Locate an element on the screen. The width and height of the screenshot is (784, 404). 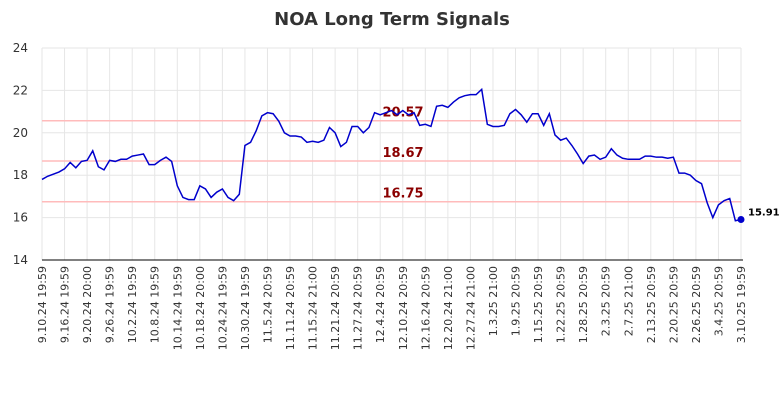
x-tick-label: 12.4.24 20:59 is located at coordinates (380, 304).